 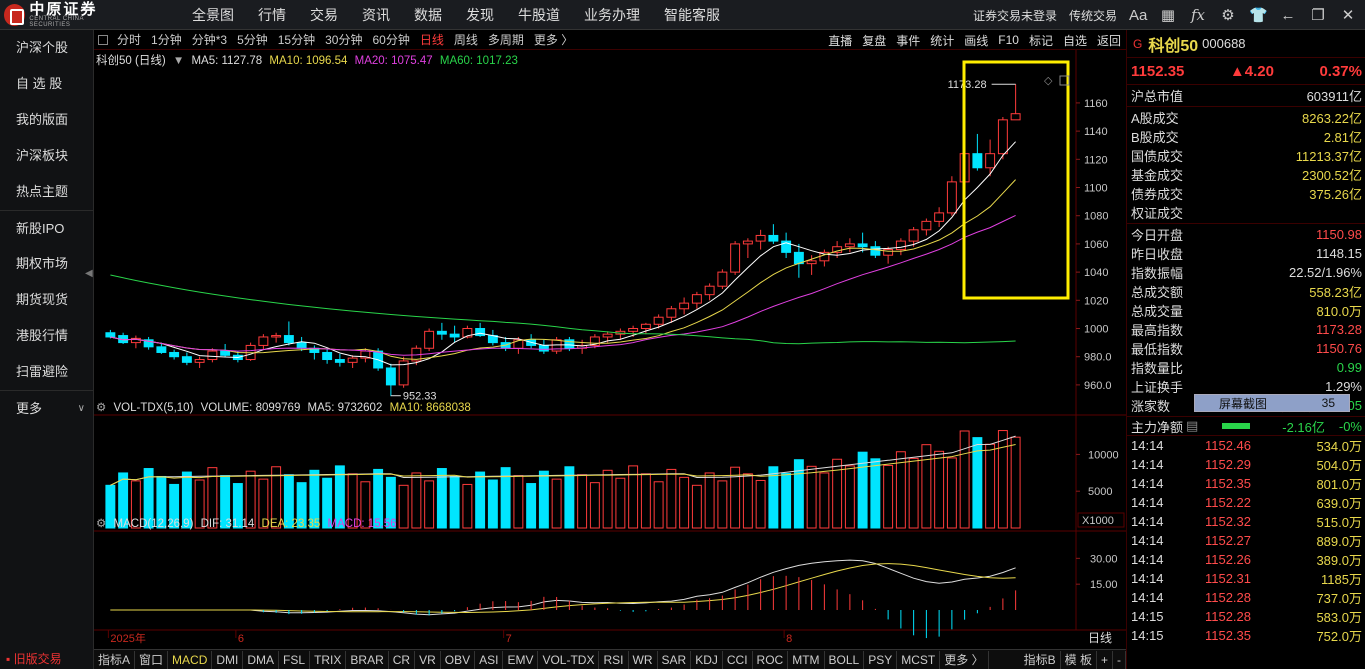 I want to click on top-menu-item: 智能客服, so click(x=692, y=15).